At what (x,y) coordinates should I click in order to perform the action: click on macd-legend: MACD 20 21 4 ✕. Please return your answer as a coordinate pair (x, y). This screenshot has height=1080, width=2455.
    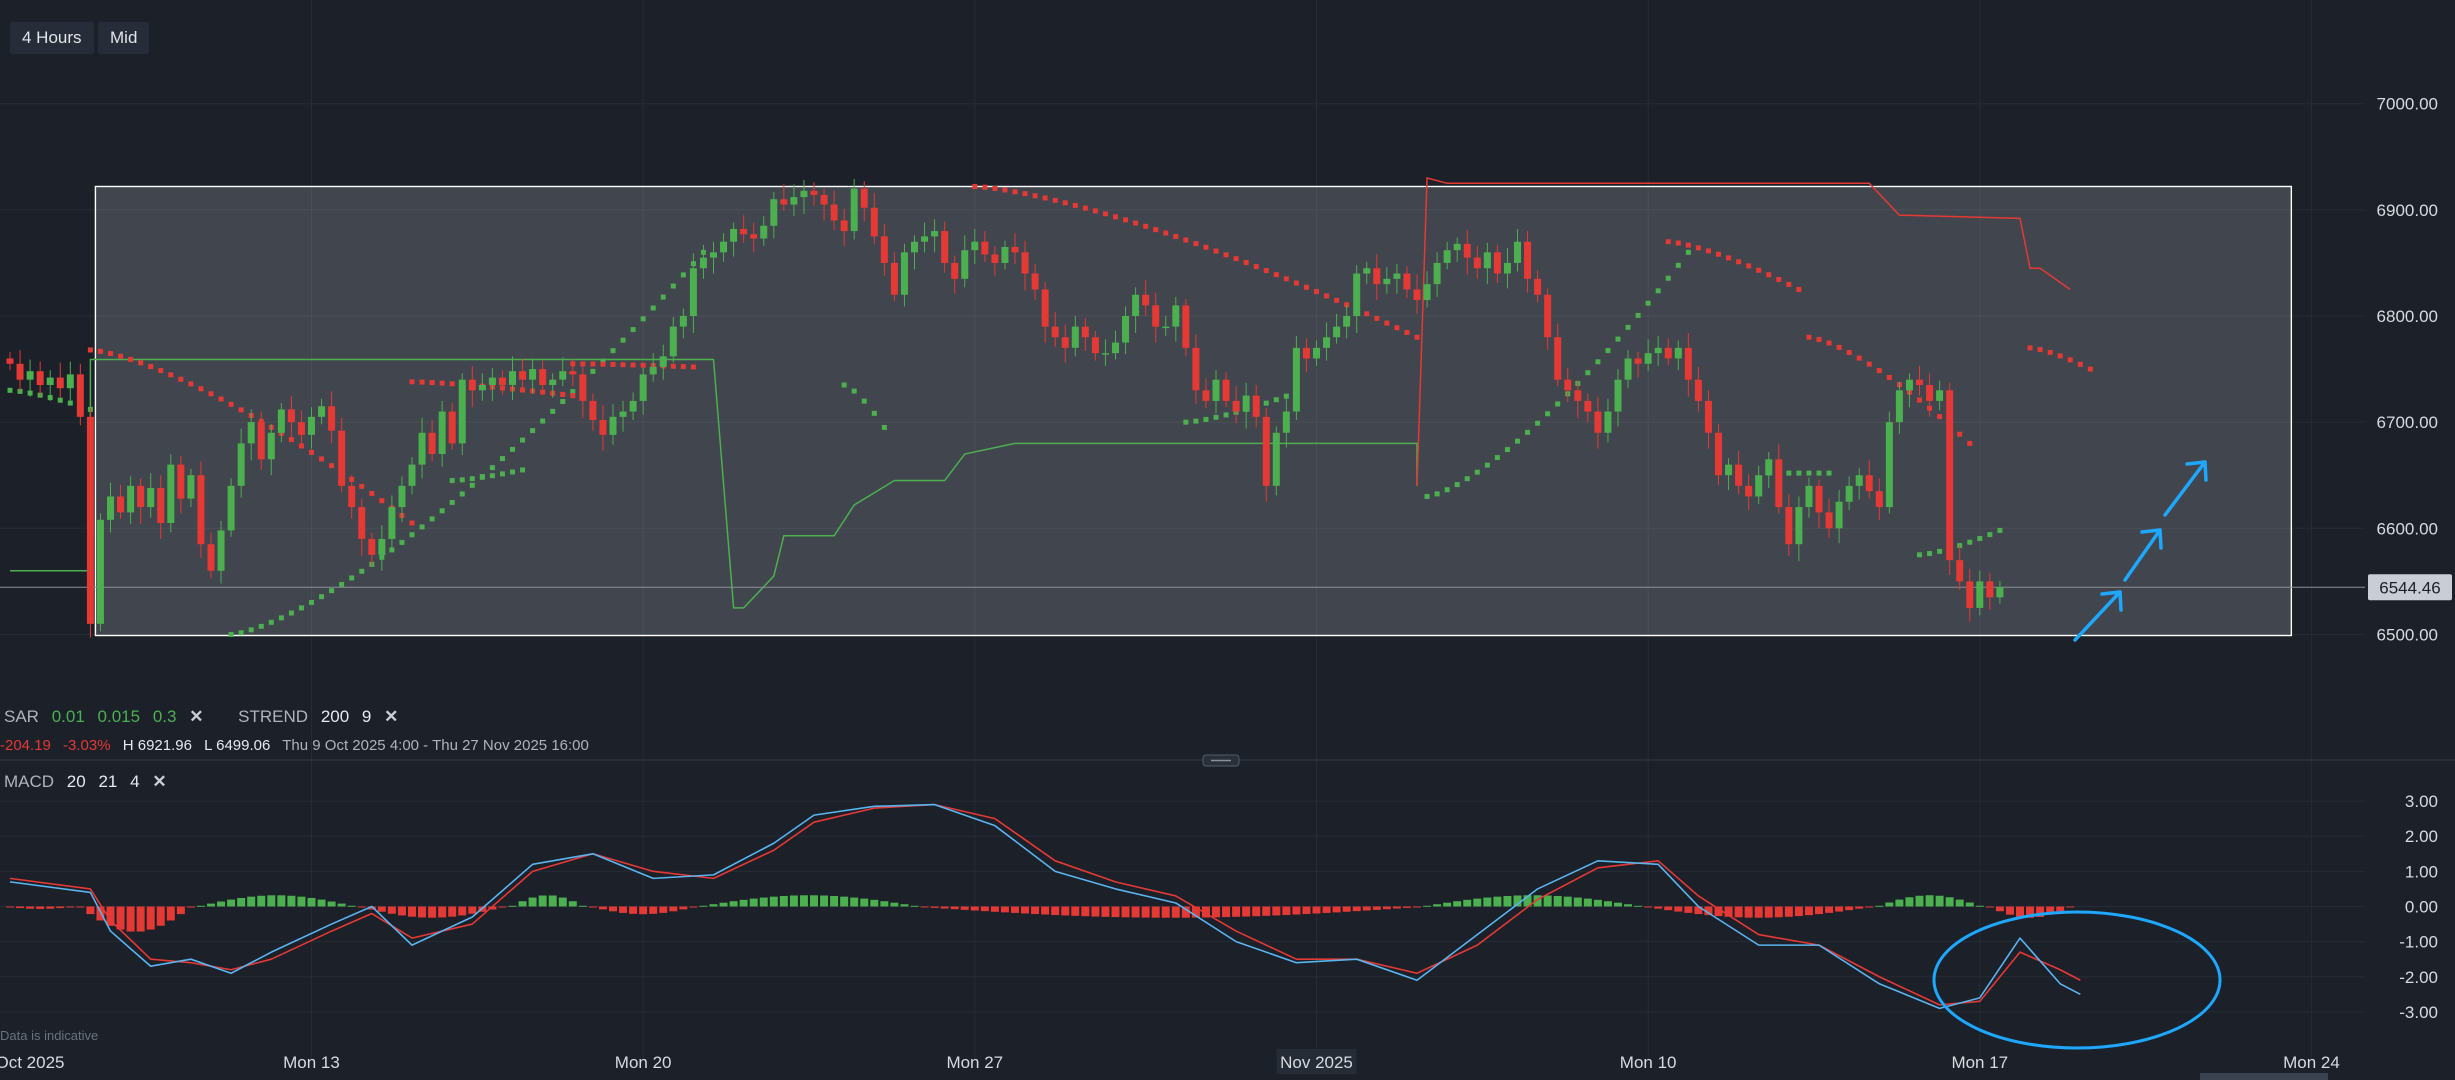
    Looking at the image, I should click on (89, 782).